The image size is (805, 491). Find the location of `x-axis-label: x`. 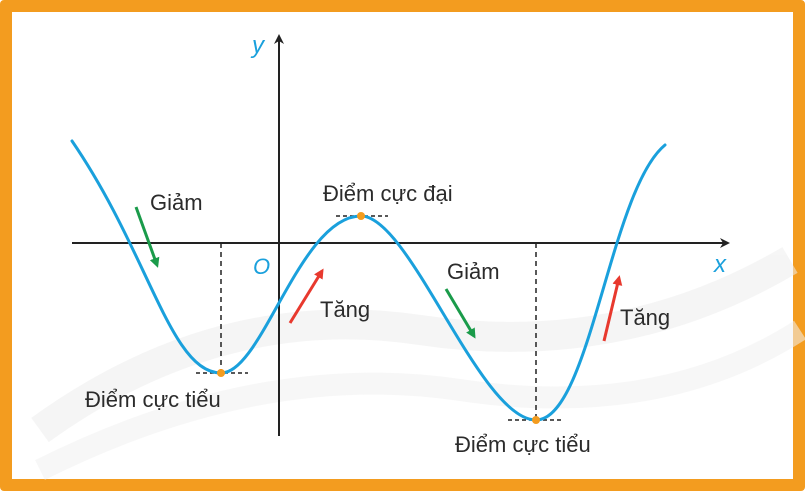

x-axis-label: x is located at coordinates (720, 264).